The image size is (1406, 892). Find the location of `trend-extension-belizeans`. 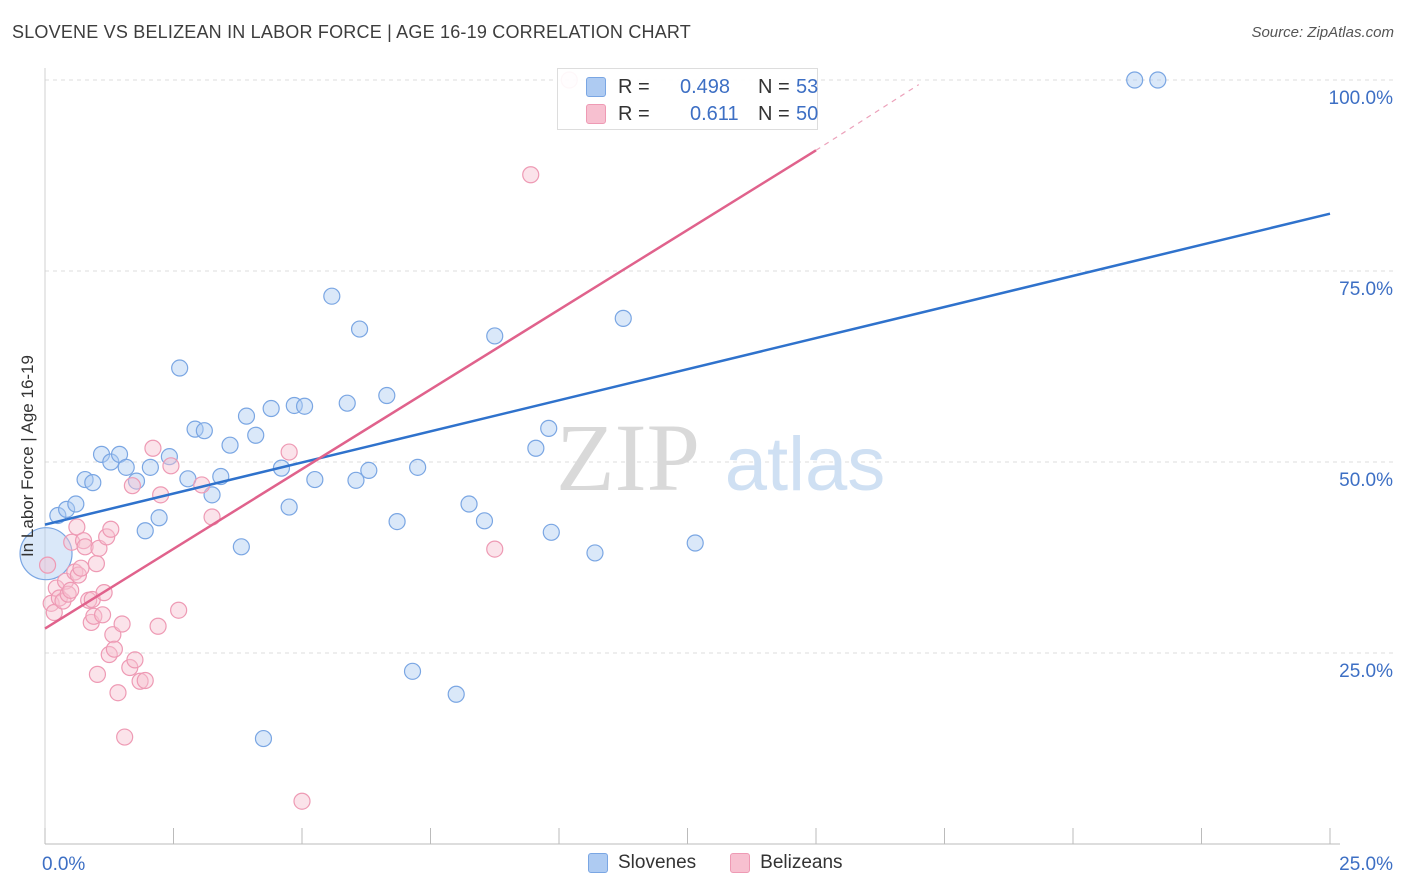

trend-extension-belizeans is located at coordinates (867, 117).